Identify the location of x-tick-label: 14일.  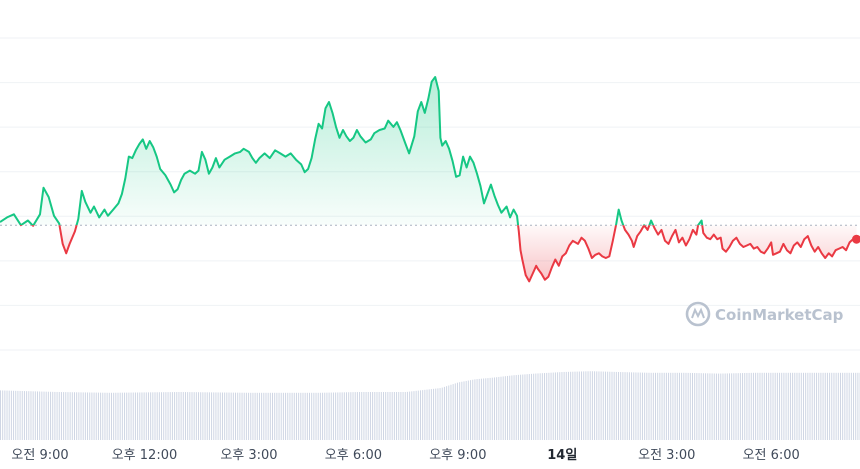
(562, 455).